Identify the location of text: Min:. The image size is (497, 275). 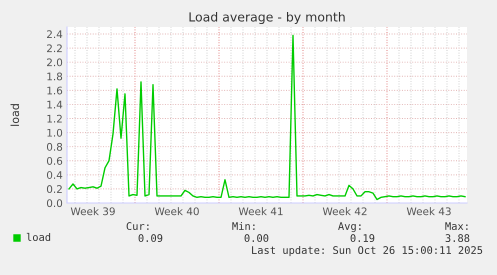
(243, 226).